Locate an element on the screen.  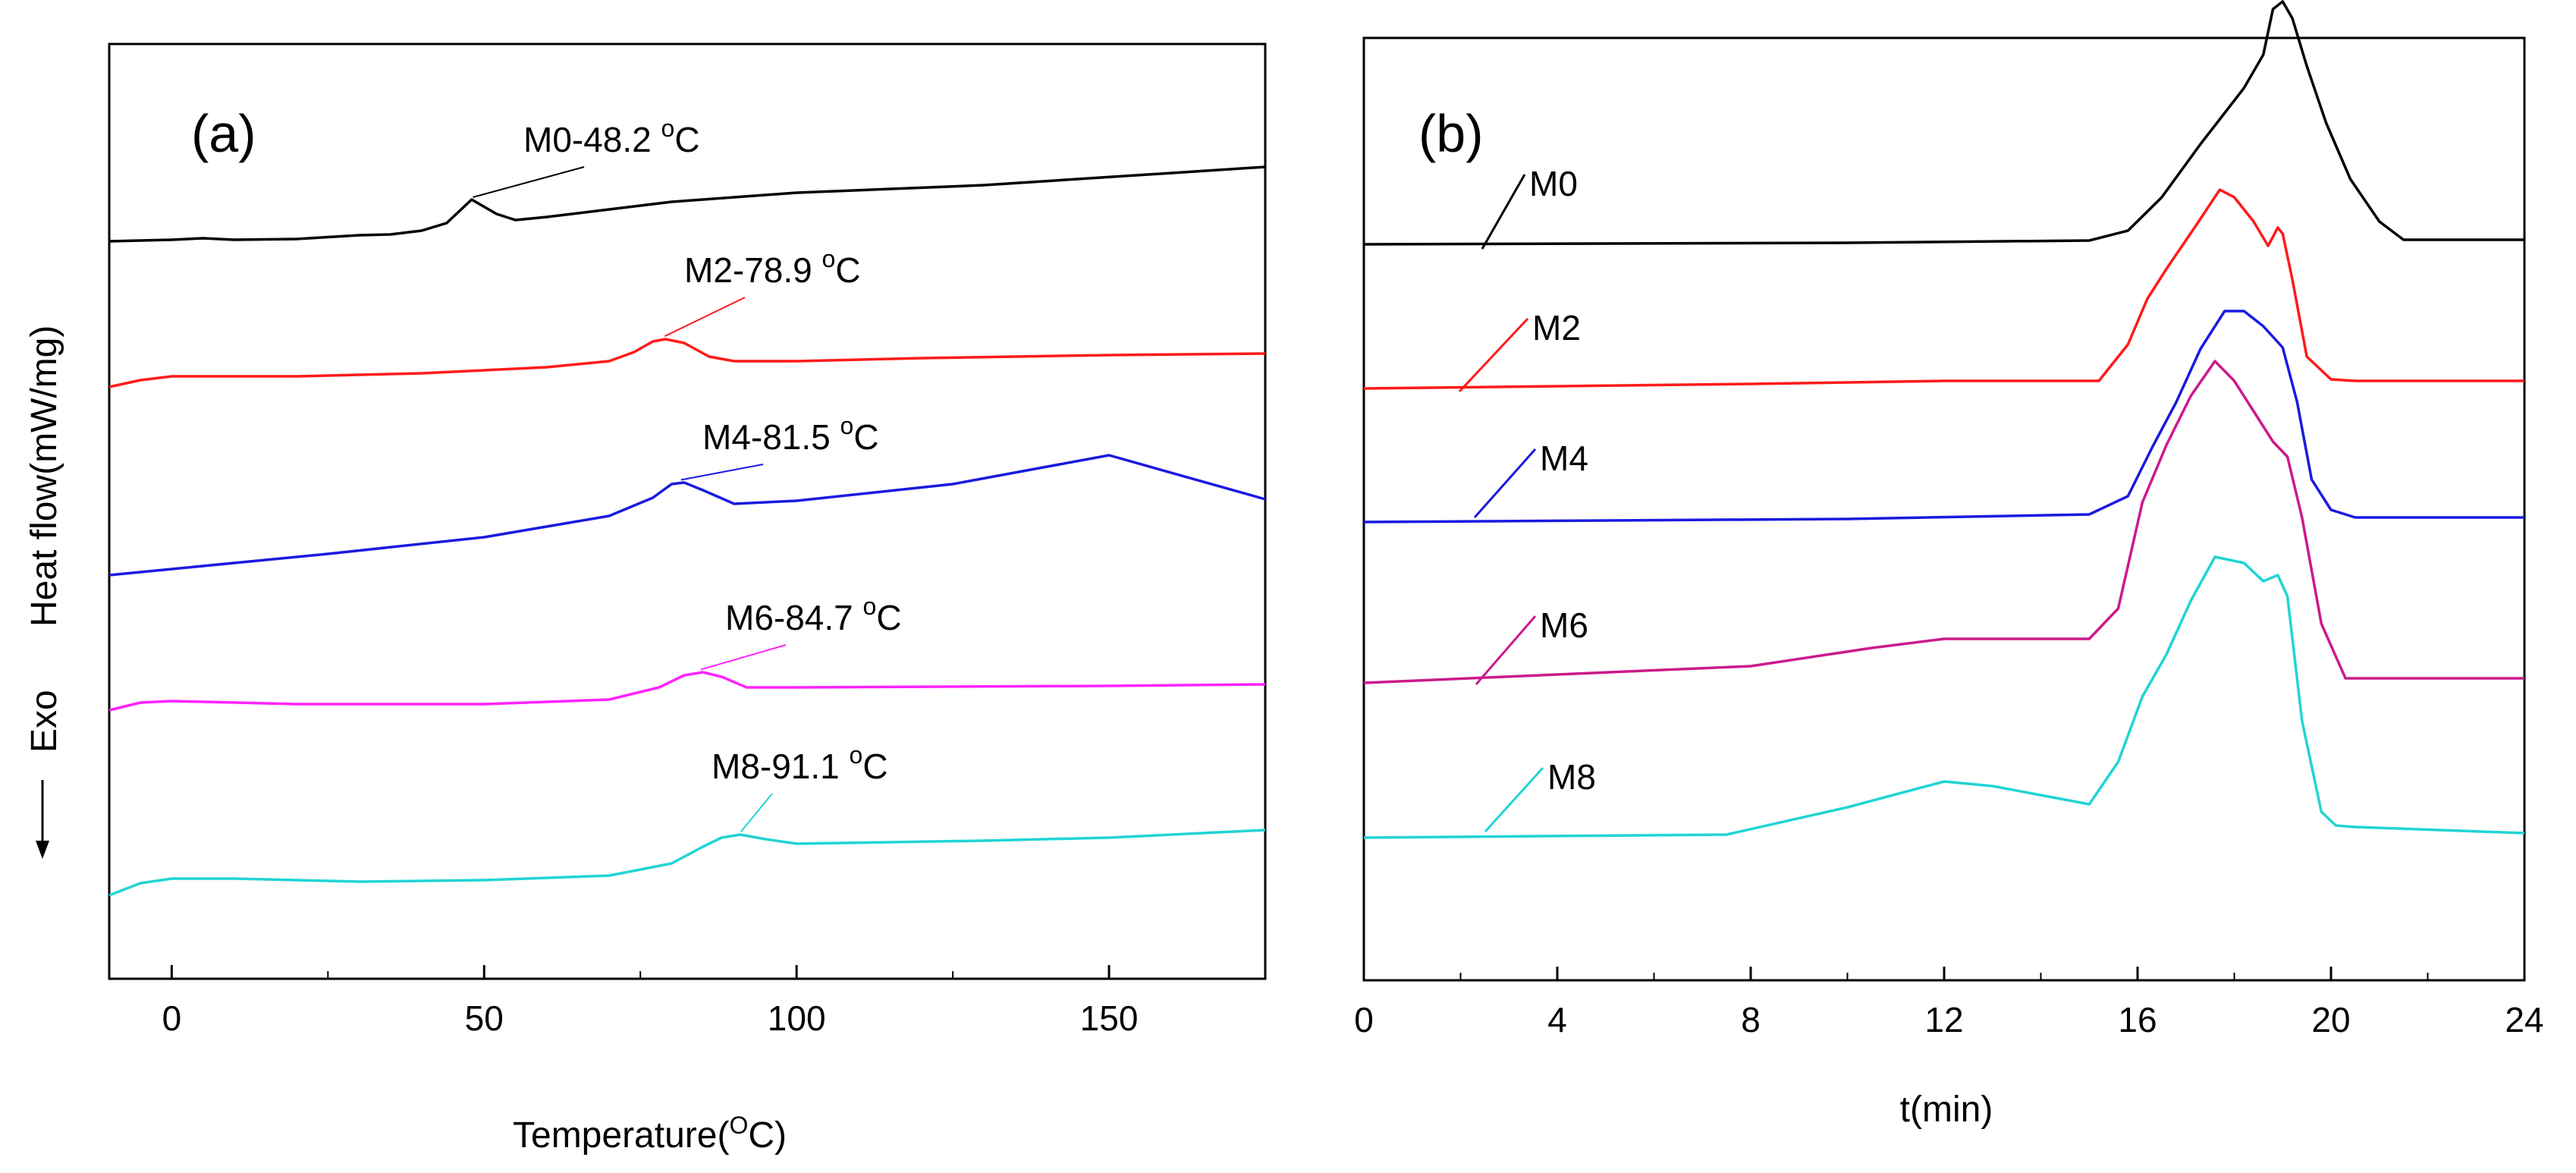
series-label-m6: M6 is located at coordinates (1564, 625).